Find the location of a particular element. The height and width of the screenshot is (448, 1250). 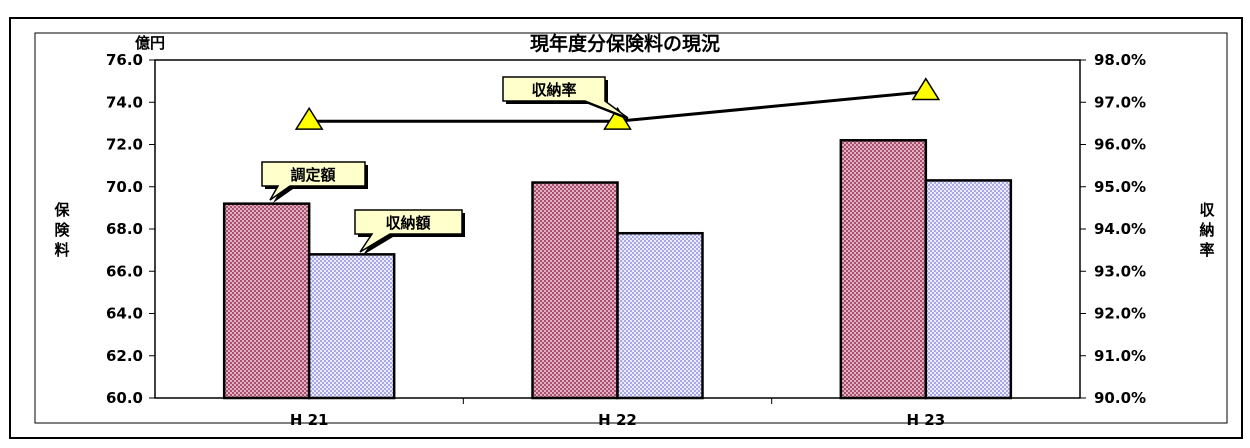

right-tick-label: 93.0% is located at coordinates (1120, 271).